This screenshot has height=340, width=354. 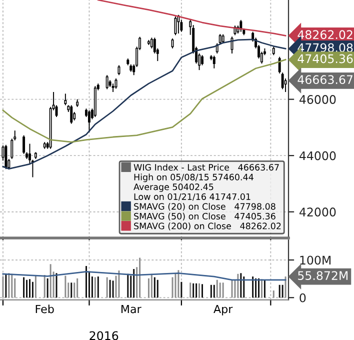 What do you see at coordinates (303, 297) in the screenshot?
I see `y-tick-label: 0` at bounding box center [303, 297].